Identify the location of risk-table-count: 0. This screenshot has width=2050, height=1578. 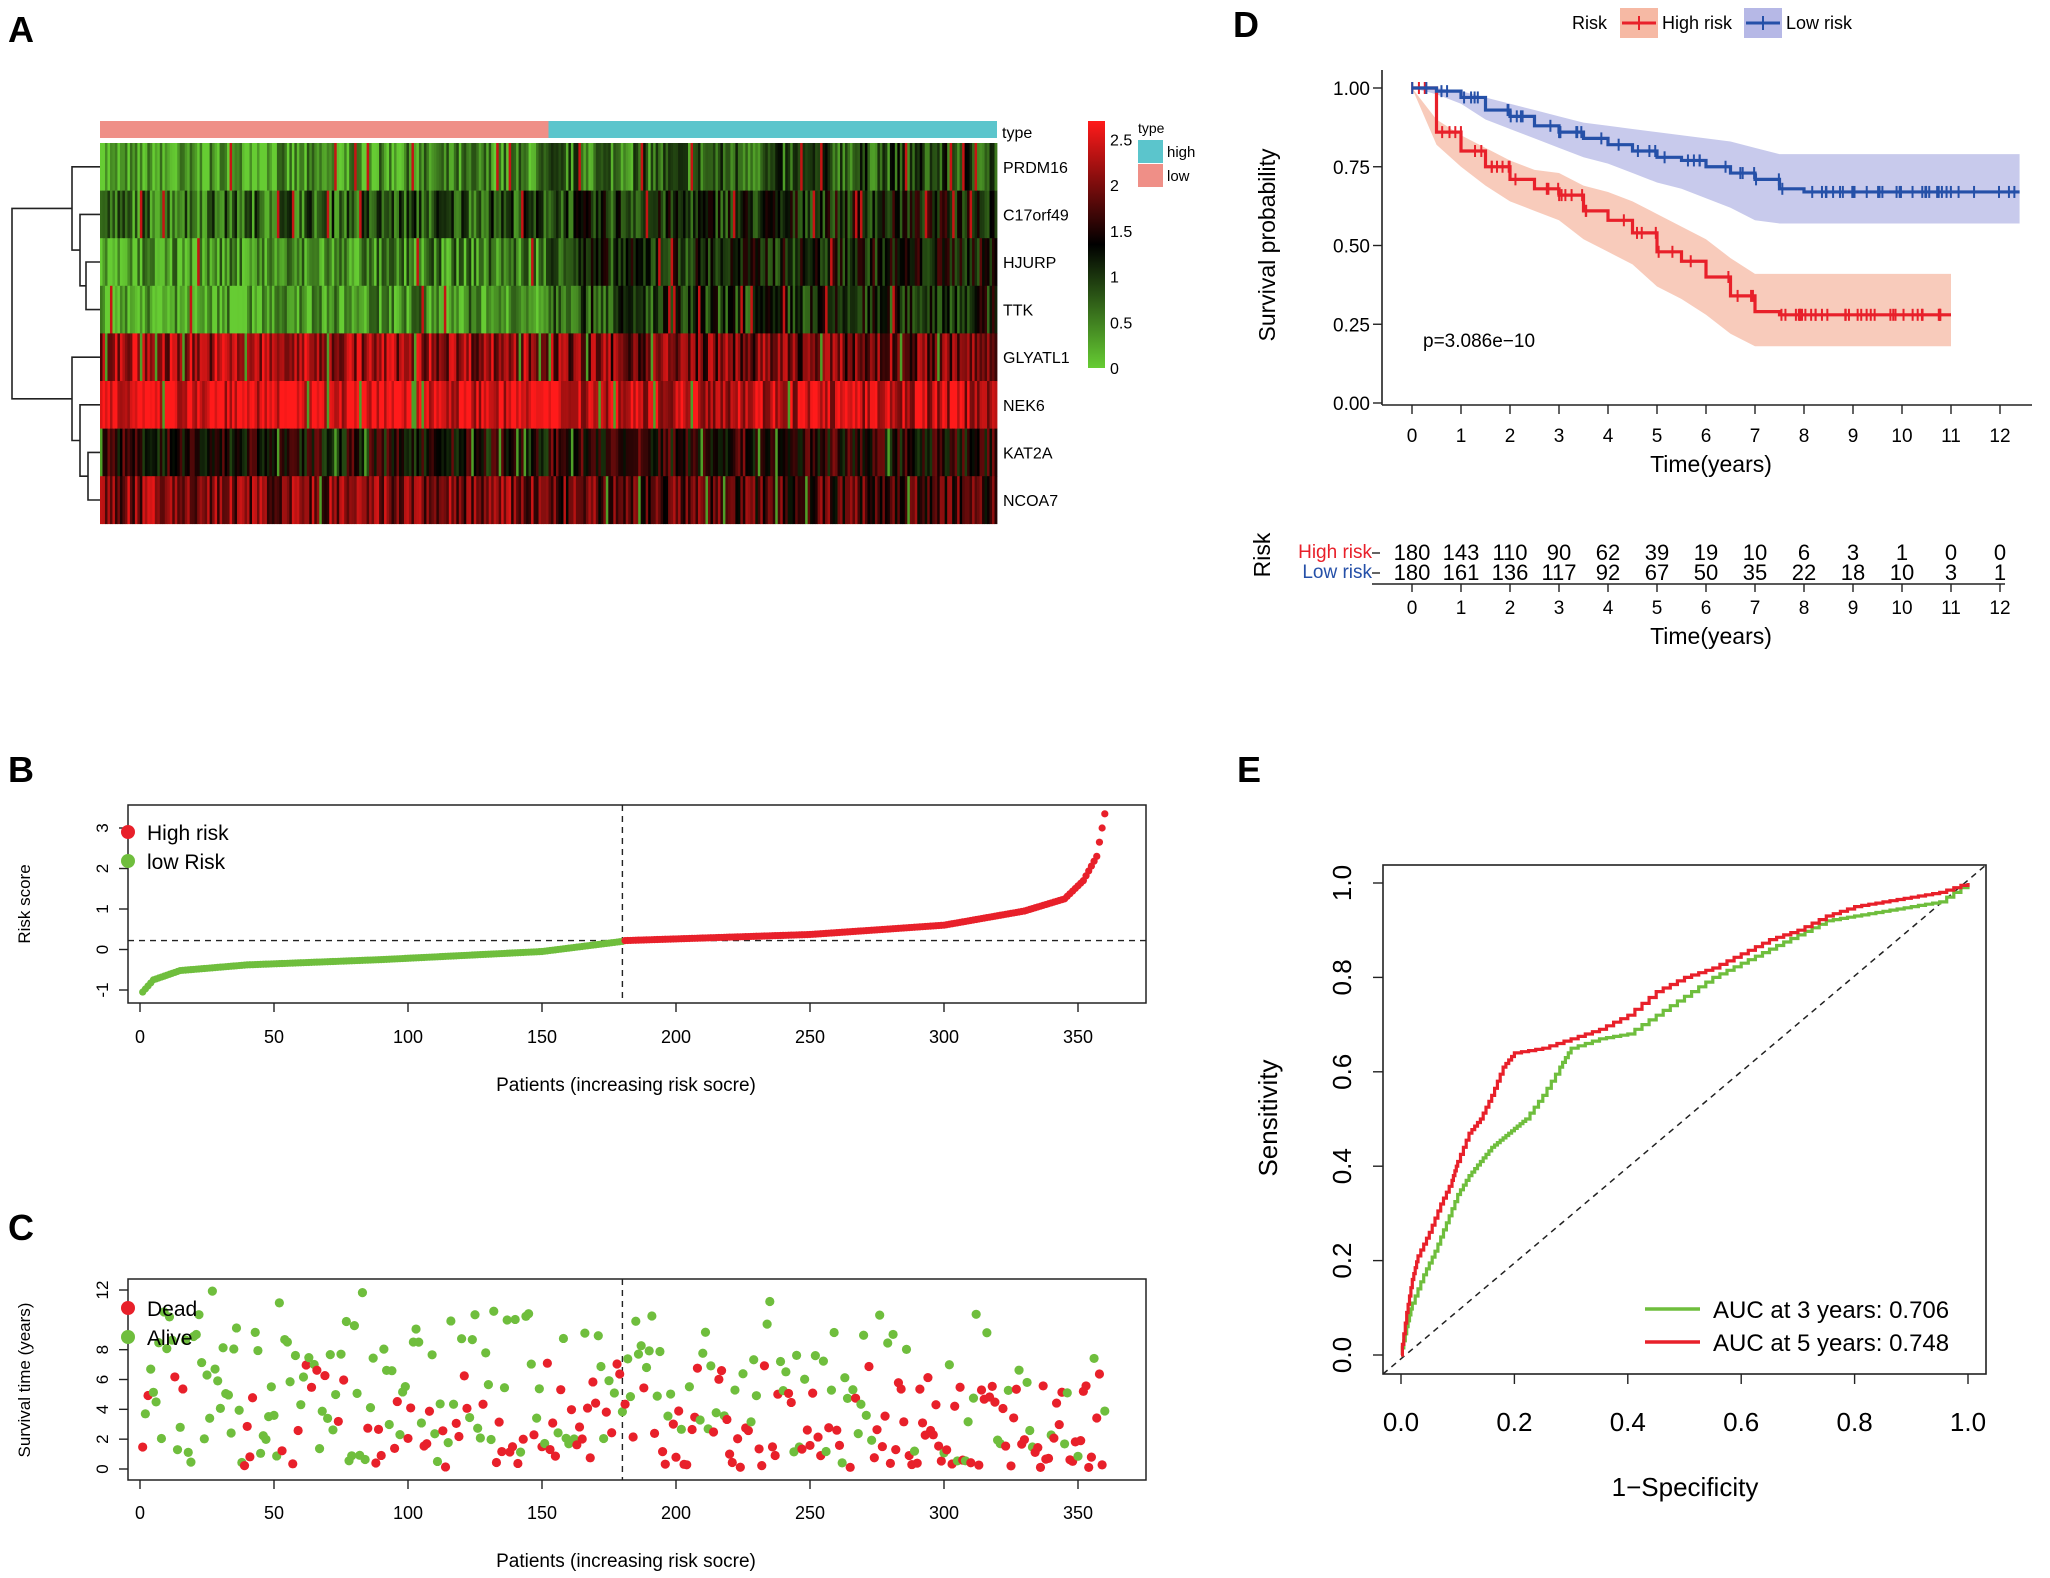
(2000, 552).